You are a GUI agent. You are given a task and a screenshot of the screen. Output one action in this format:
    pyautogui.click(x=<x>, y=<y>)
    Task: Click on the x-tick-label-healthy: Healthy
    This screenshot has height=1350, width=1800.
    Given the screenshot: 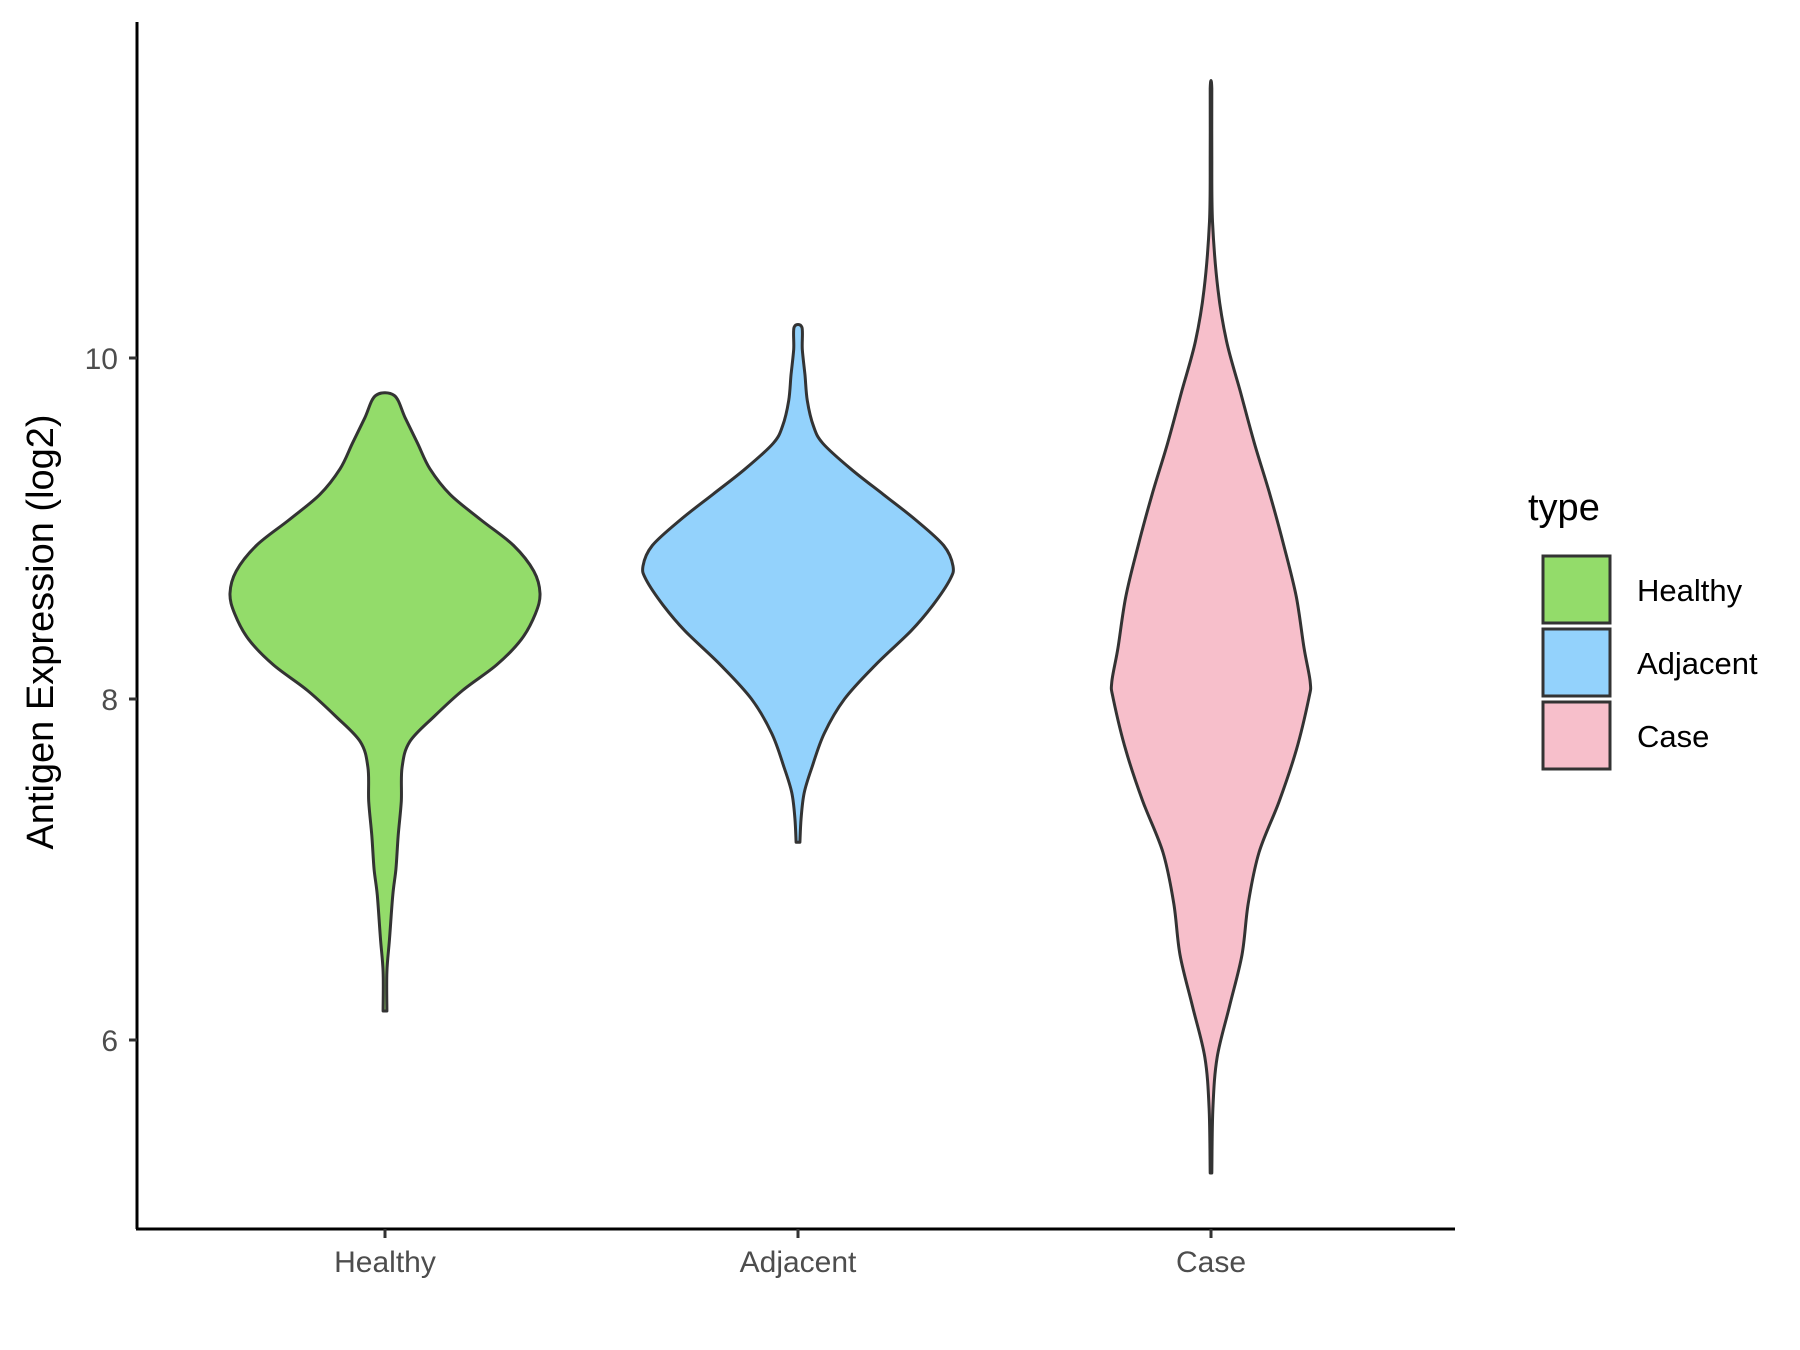 What is the action you would take?
    pyautogui.click(x=385, y=1262)
    